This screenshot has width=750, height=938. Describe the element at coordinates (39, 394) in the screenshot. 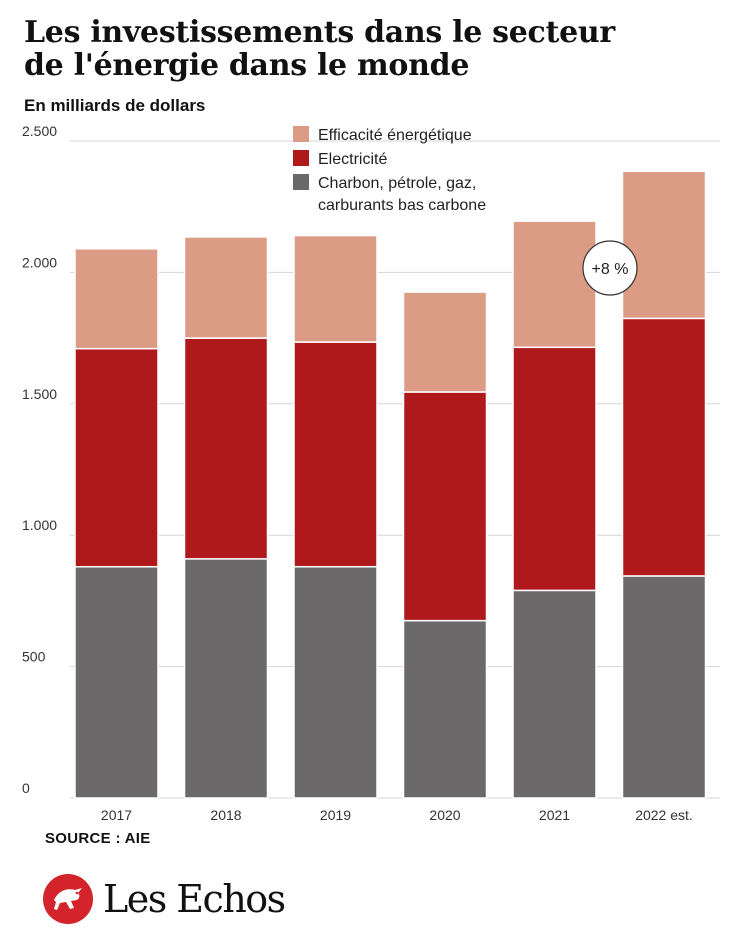

I see `y-tick-label: 1.500` at that location.